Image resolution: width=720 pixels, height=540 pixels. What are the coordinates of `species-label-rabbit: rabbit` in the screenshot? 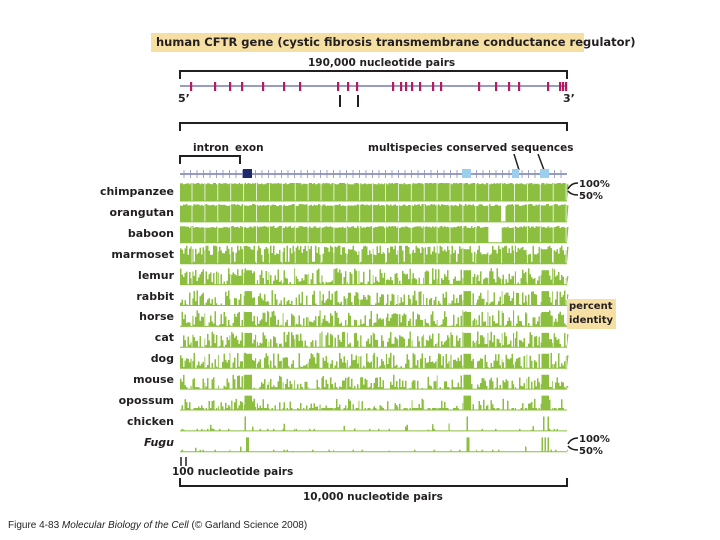 It's located at (155, 296).